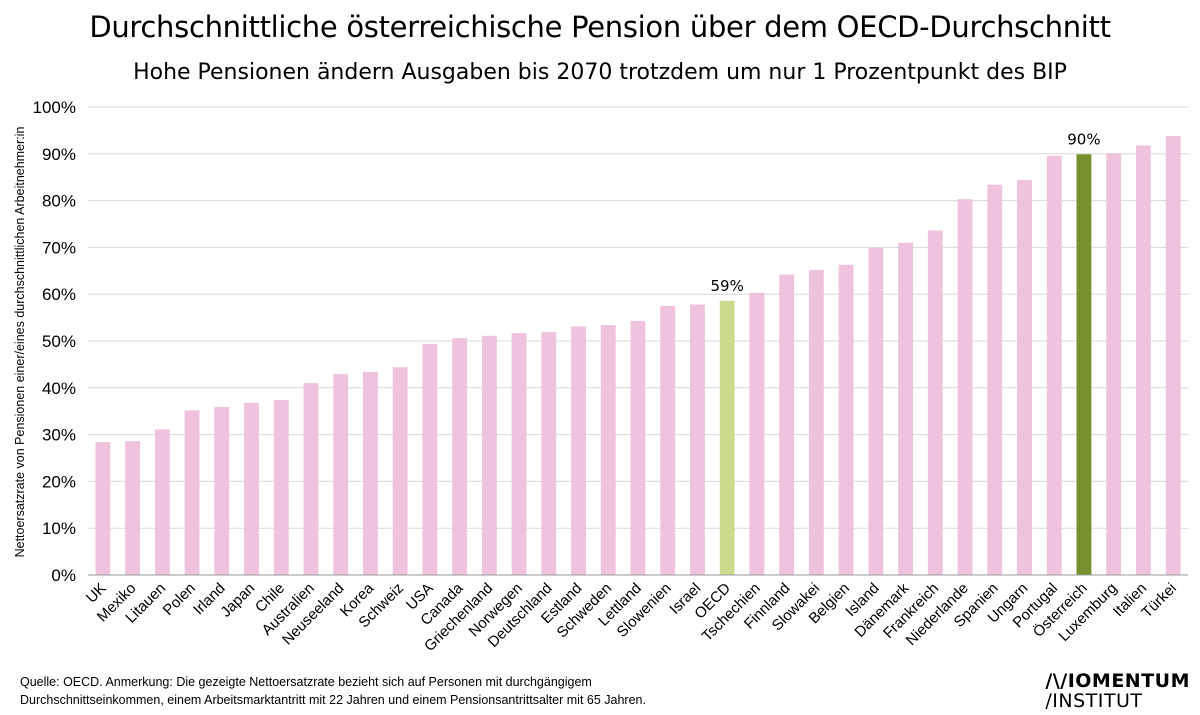  What do you see at coordinates (1173, 356) in the screenshot?
I see `bar-Türkei` at bounding box center [1173, 356].